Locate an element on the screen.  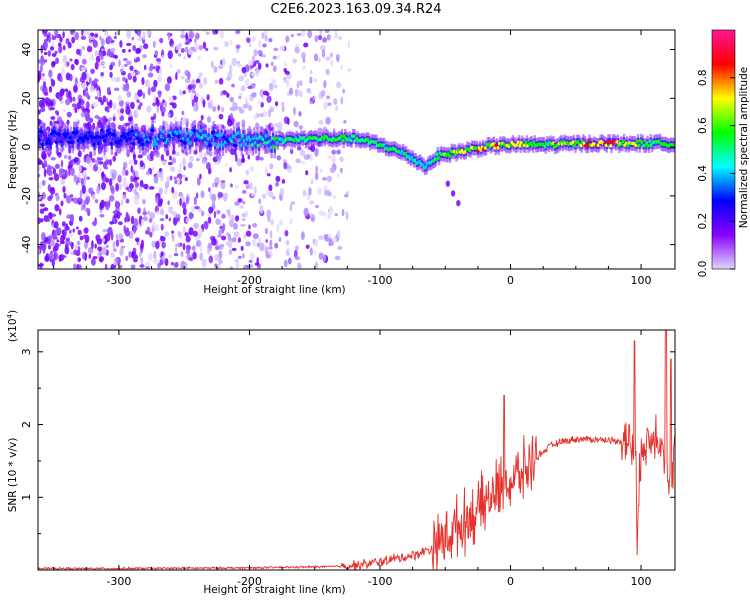
snr-y-tick-label: 2 is located at coordinates (26, 424).